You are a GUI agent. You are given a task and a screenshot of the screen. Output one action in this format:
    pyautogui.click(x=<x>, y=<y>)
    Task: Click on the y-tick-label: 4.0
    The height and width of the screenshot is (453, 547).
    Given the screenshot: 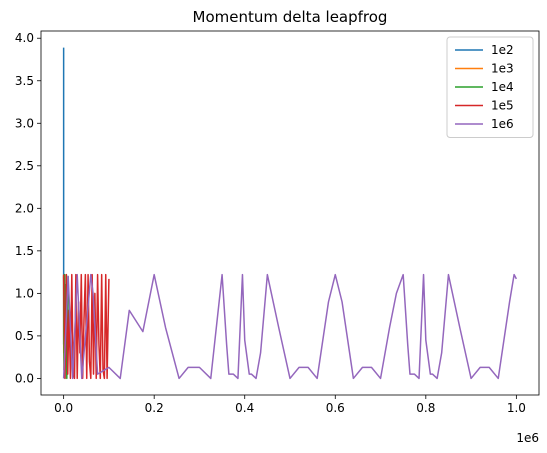 What is the action you would take?
    pyautogui.click(x=24, y=38)
    